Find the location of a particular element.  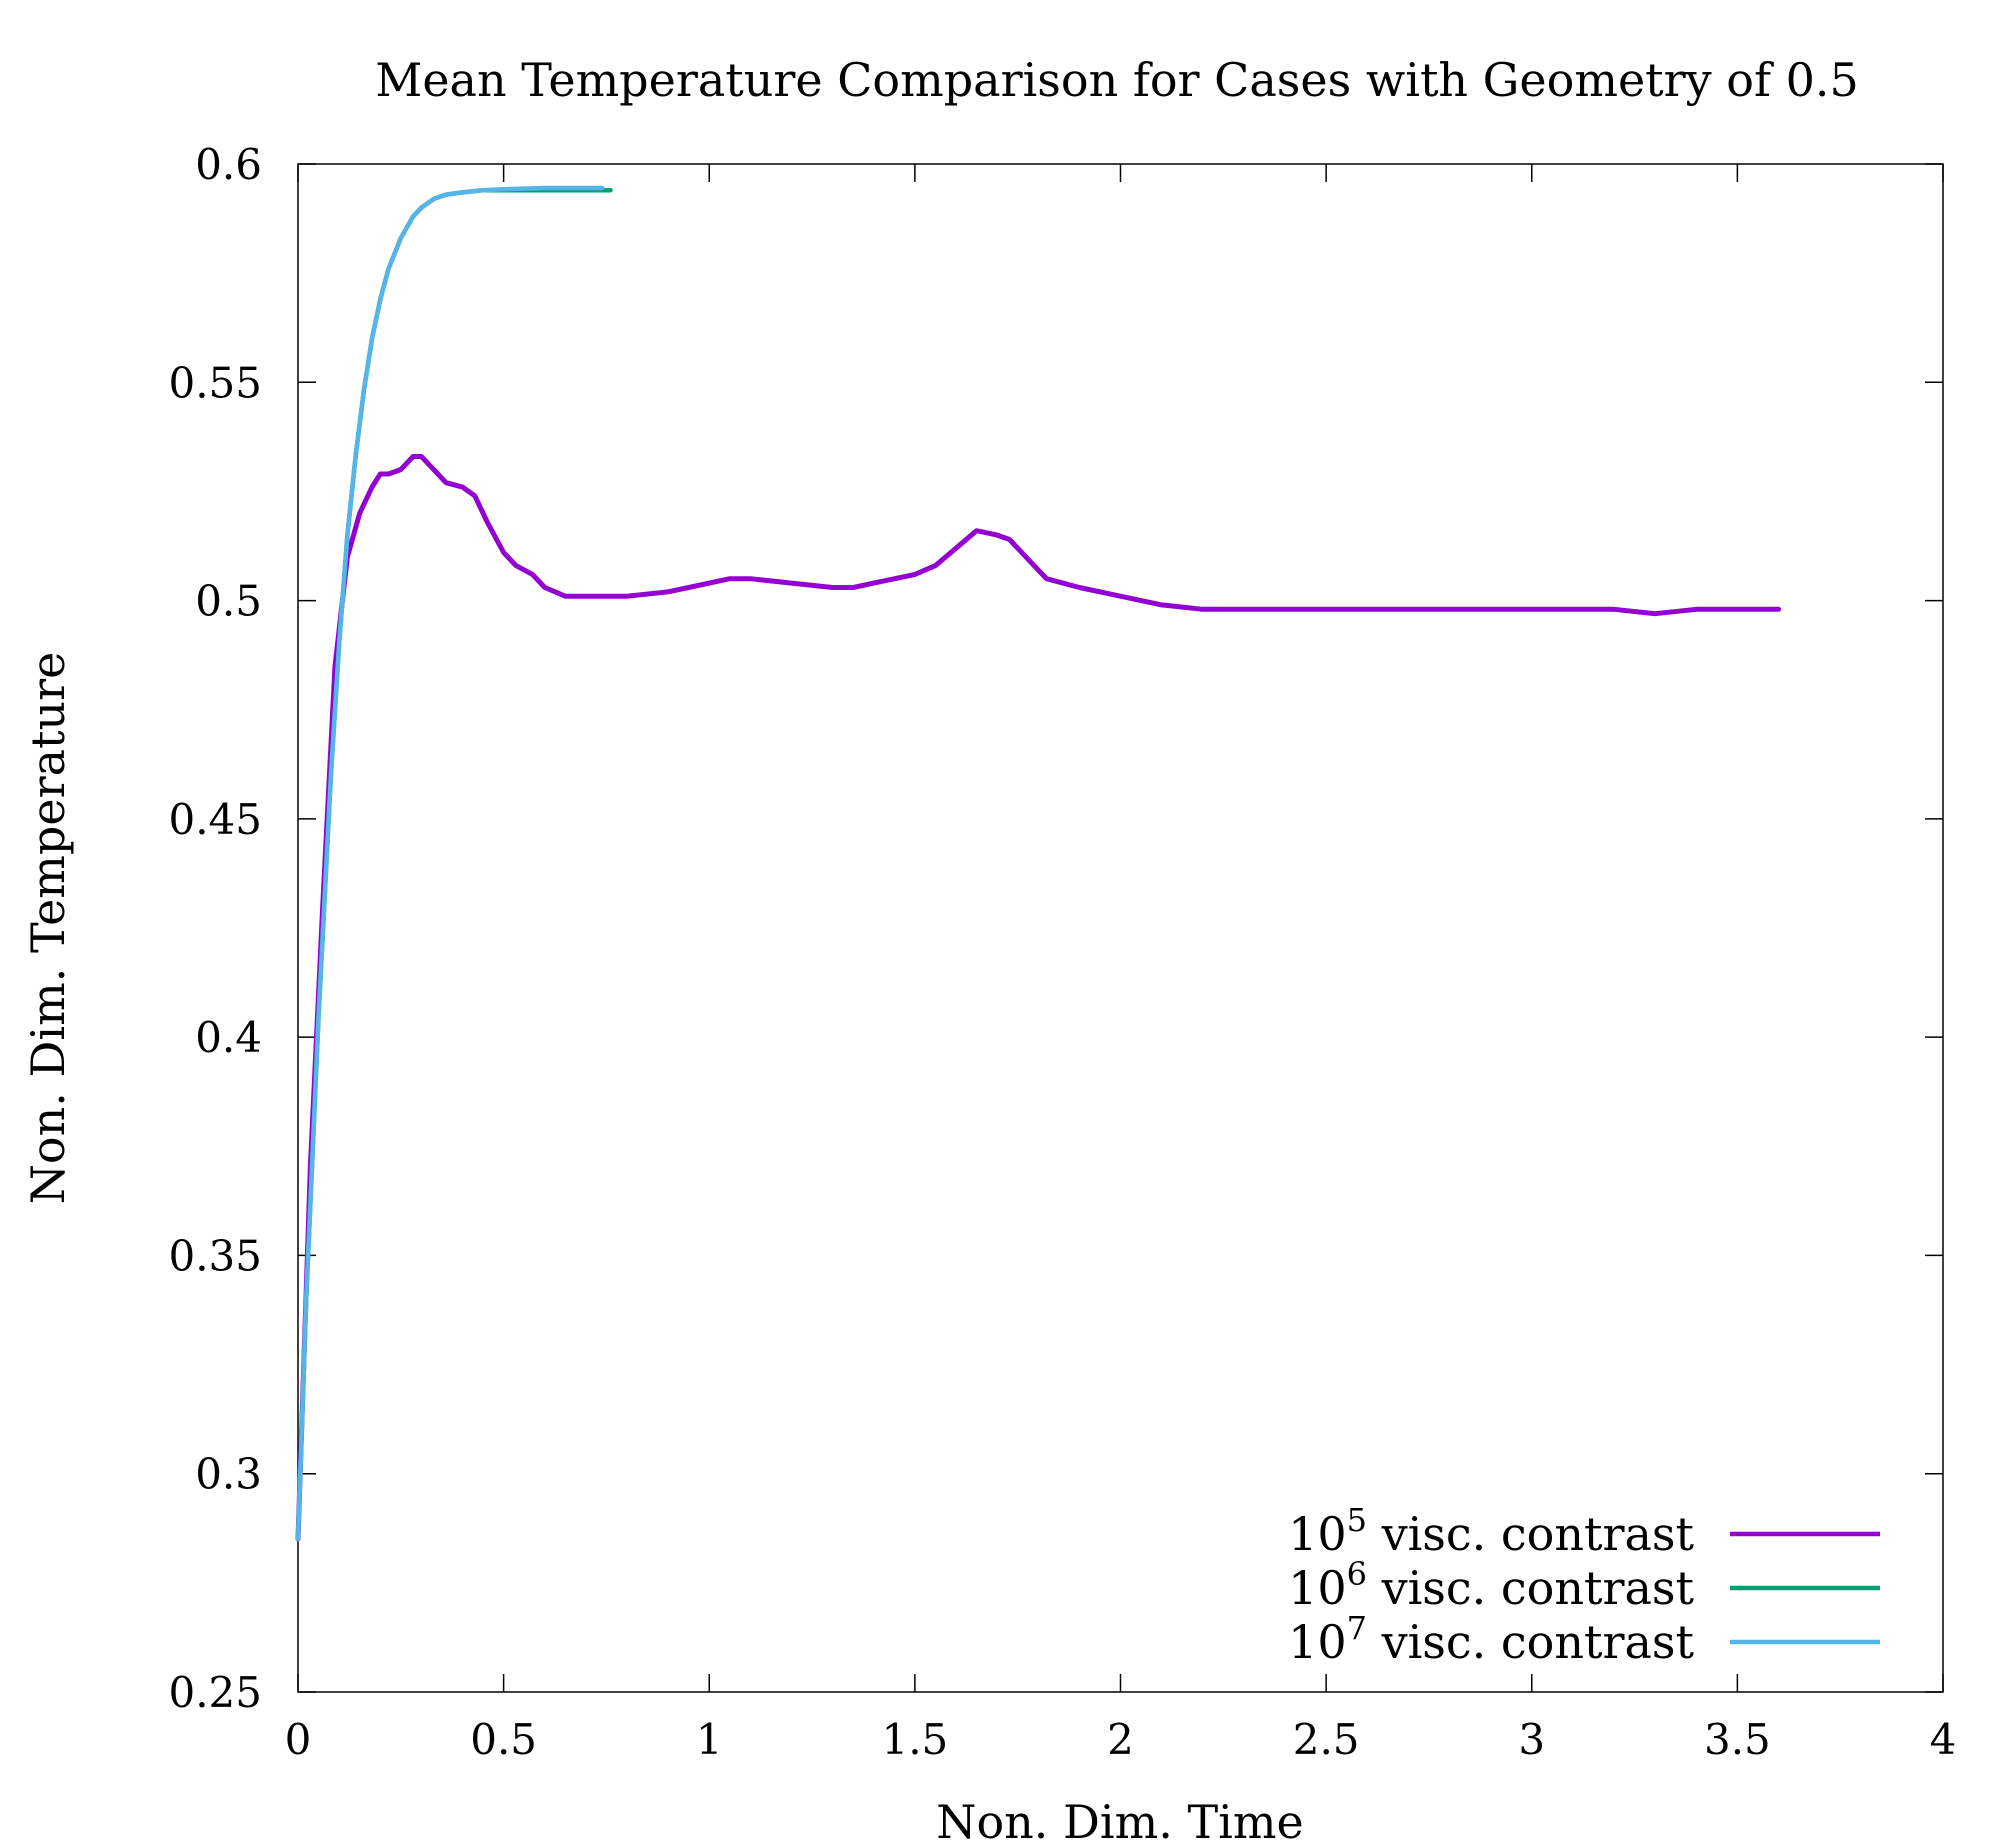

x-axis-title: Non. Dim. Time is located at coordinates (1120, 1819).